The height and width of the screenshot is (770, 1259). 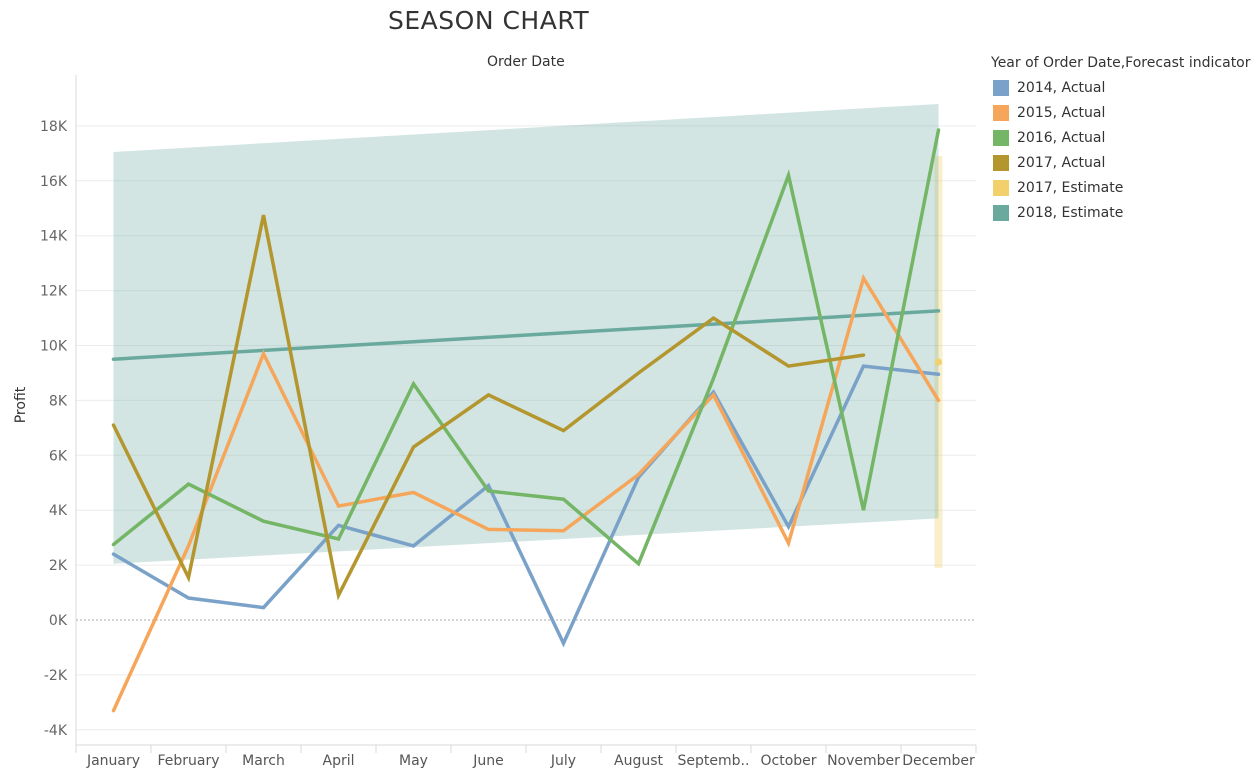 I want to click on series-line, so click(x=526, y=335).